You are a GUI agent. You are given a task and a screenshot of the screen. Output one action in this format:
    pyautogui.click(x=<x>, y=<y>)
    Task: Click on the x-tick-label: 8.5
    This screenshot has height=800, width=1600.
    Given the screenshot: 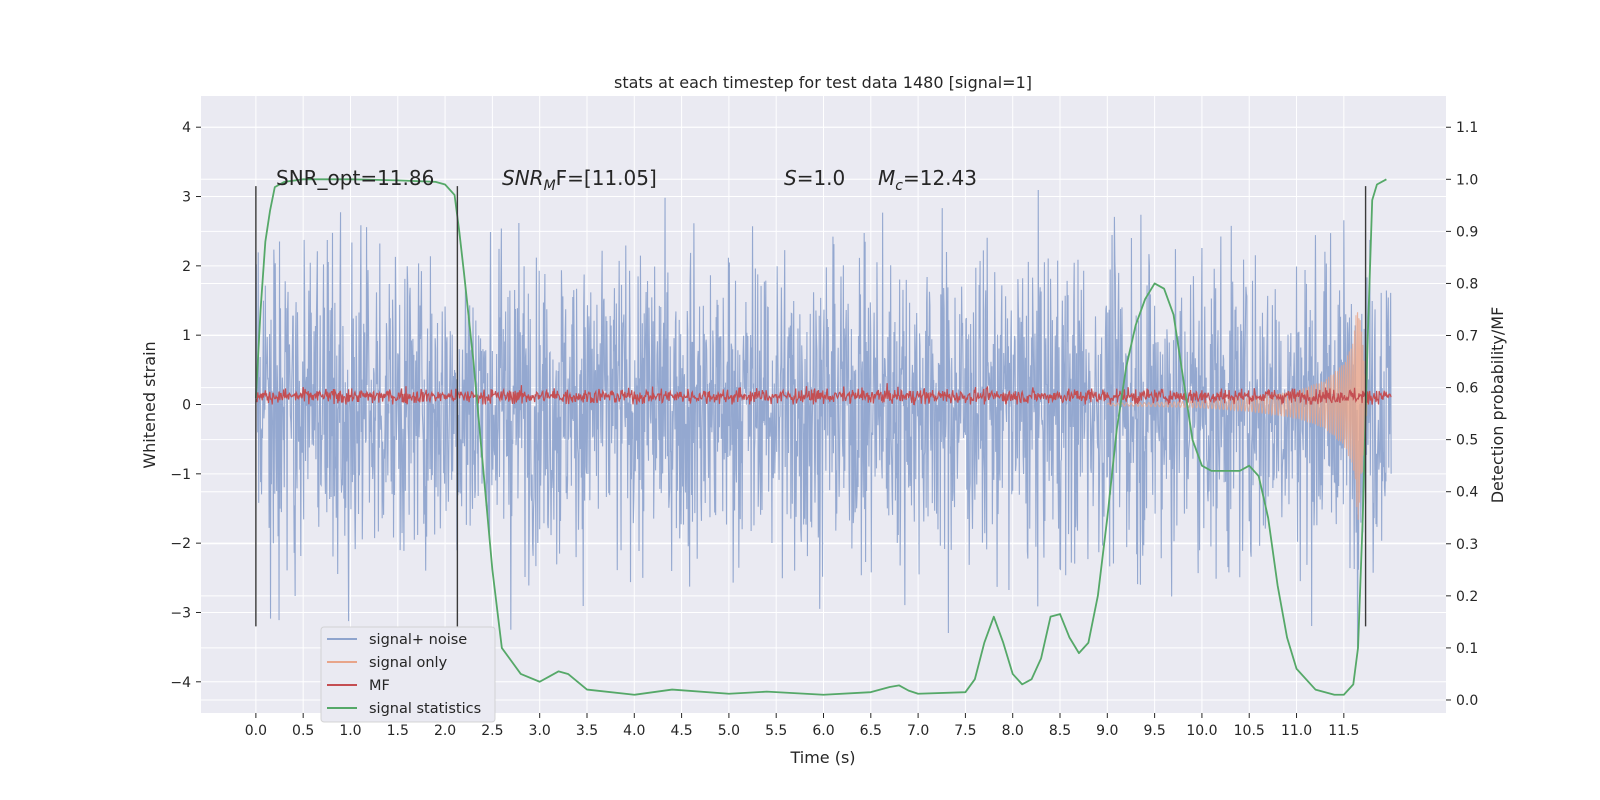 What is the action you would take?
    pyautogui.click(x=1060, y=731)
    